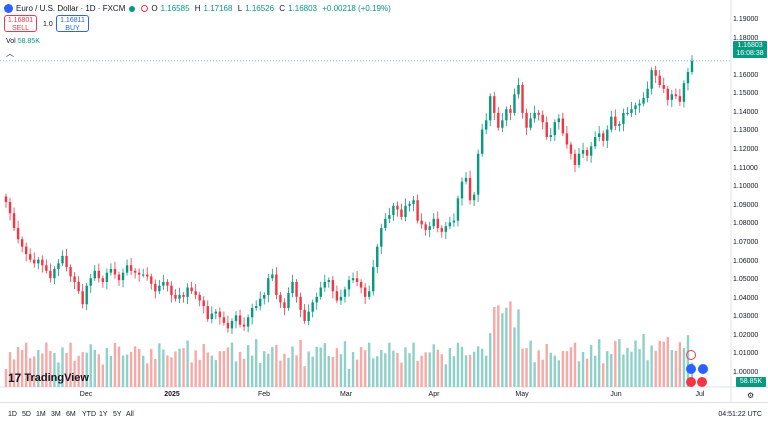 This screenshot has width=768, height=422. What do you see at coordinates (89, 414) in the screenshot?
I see `range-button-ytd: YTD` at bounding box center [89, 414].